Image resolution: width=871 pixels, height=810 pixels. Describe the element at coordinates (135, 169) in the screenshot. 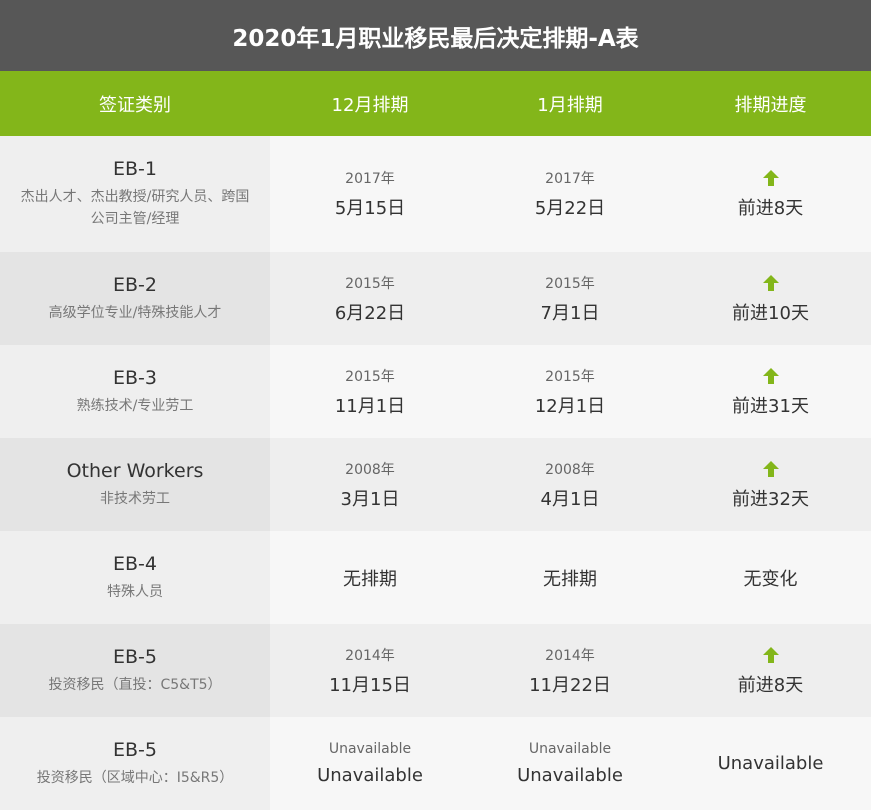

I see `category-name: EB-1` at that location.